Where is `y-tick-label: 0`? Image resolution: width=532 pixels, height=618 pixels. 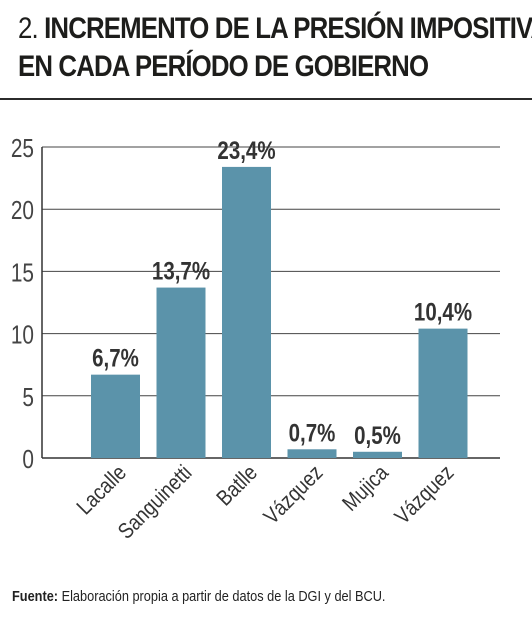 y-tick-label: 0 is located at coordinates (28, 459).